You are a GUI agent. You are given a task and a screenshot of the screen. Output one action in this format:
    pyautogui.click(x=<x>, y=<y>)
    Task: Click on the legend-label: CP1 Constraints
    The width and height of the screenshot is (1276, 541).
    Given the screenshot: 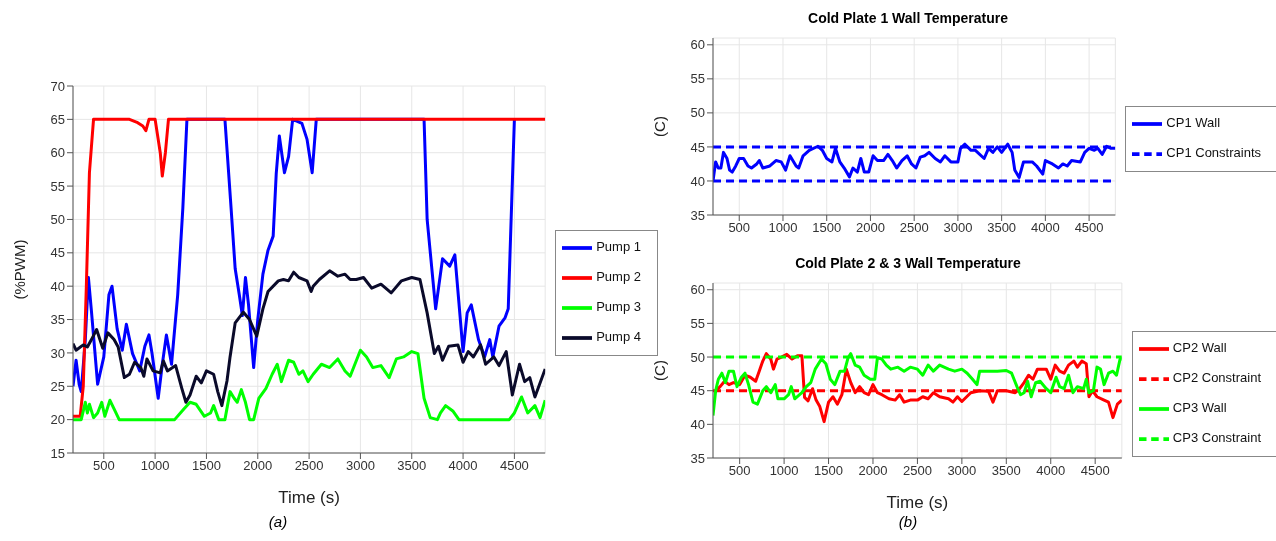 What is the action you would take?
    pyautogui.click(x=1213, y=153)
    